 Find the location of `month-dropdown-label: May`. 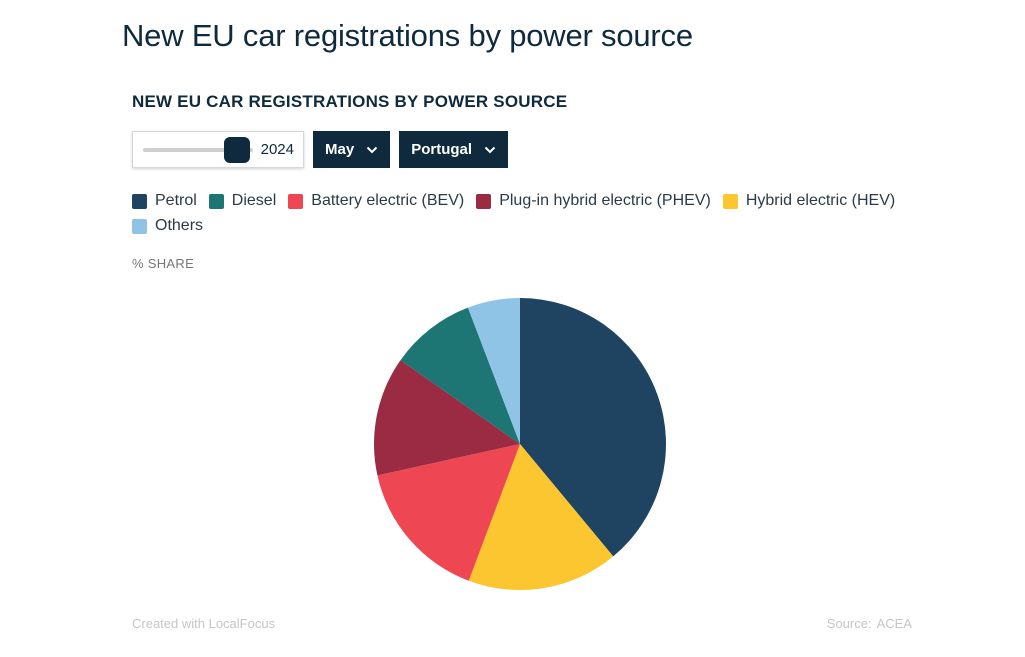

month-dropdown-label: May is located at coordinates (340, 149).